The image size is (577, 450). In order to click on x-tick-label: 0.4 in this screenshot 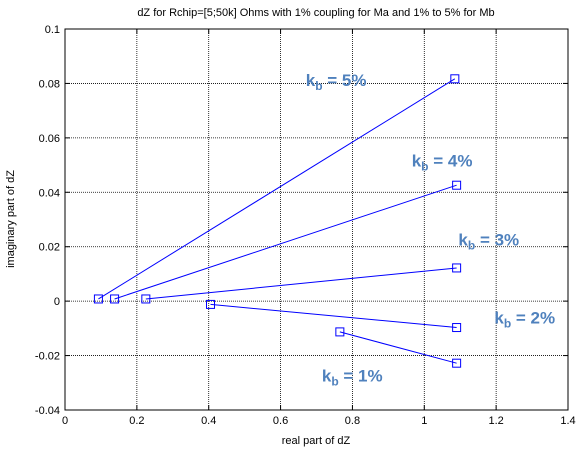, I will do `click(208, 421)`.